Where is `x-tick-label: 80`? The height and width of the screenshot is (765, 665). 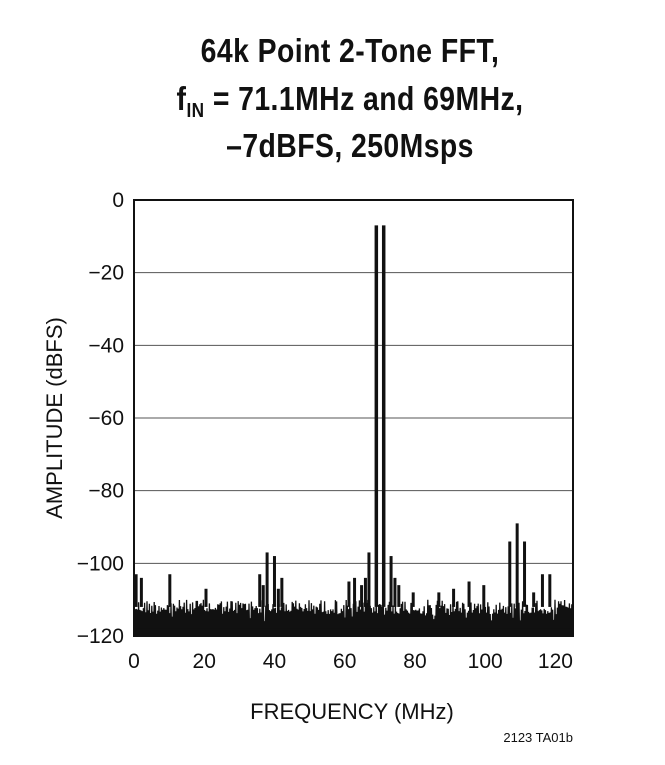 x-tick-label: 80 is located at coordinates (414, 661).